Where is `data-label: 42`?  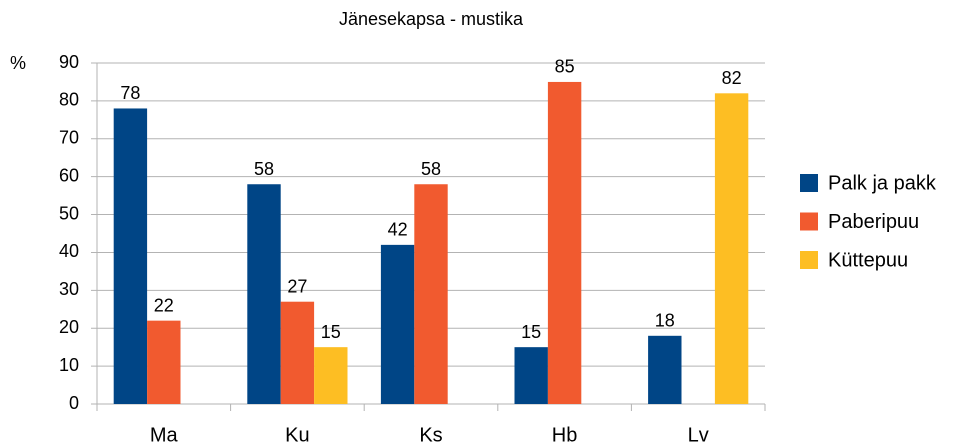
data-label: 42 is located at coordinates (398, 230).